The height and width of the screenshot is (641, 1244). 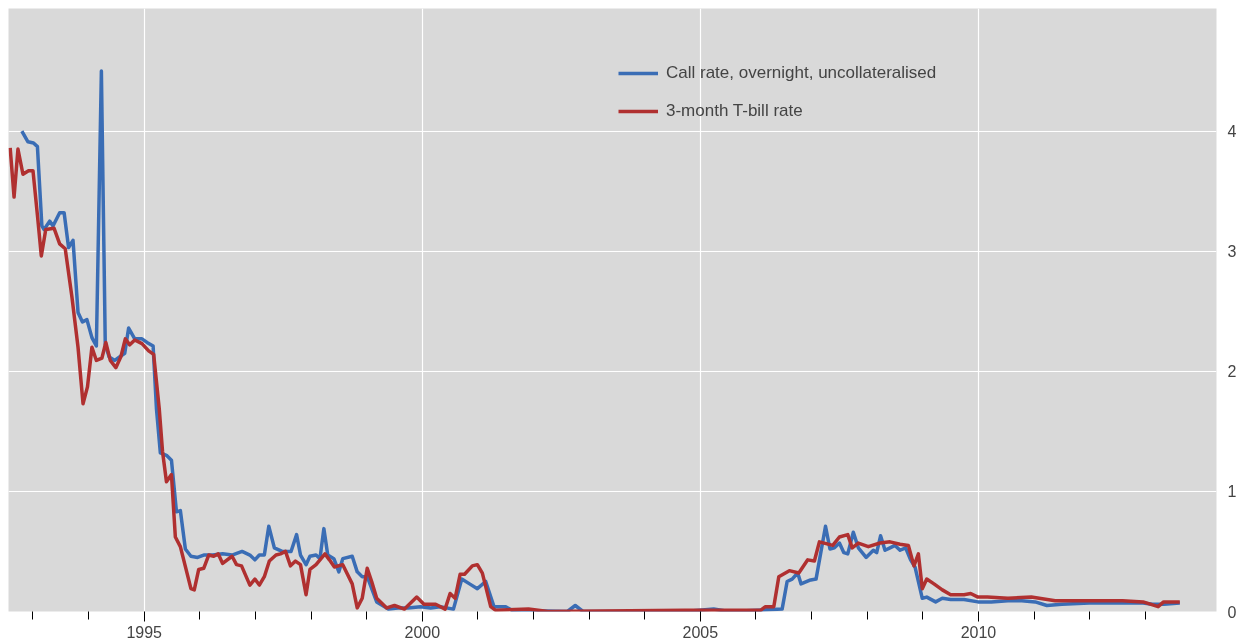 I want to click on y-tick-label: 2, so click(x=1232, y=372).